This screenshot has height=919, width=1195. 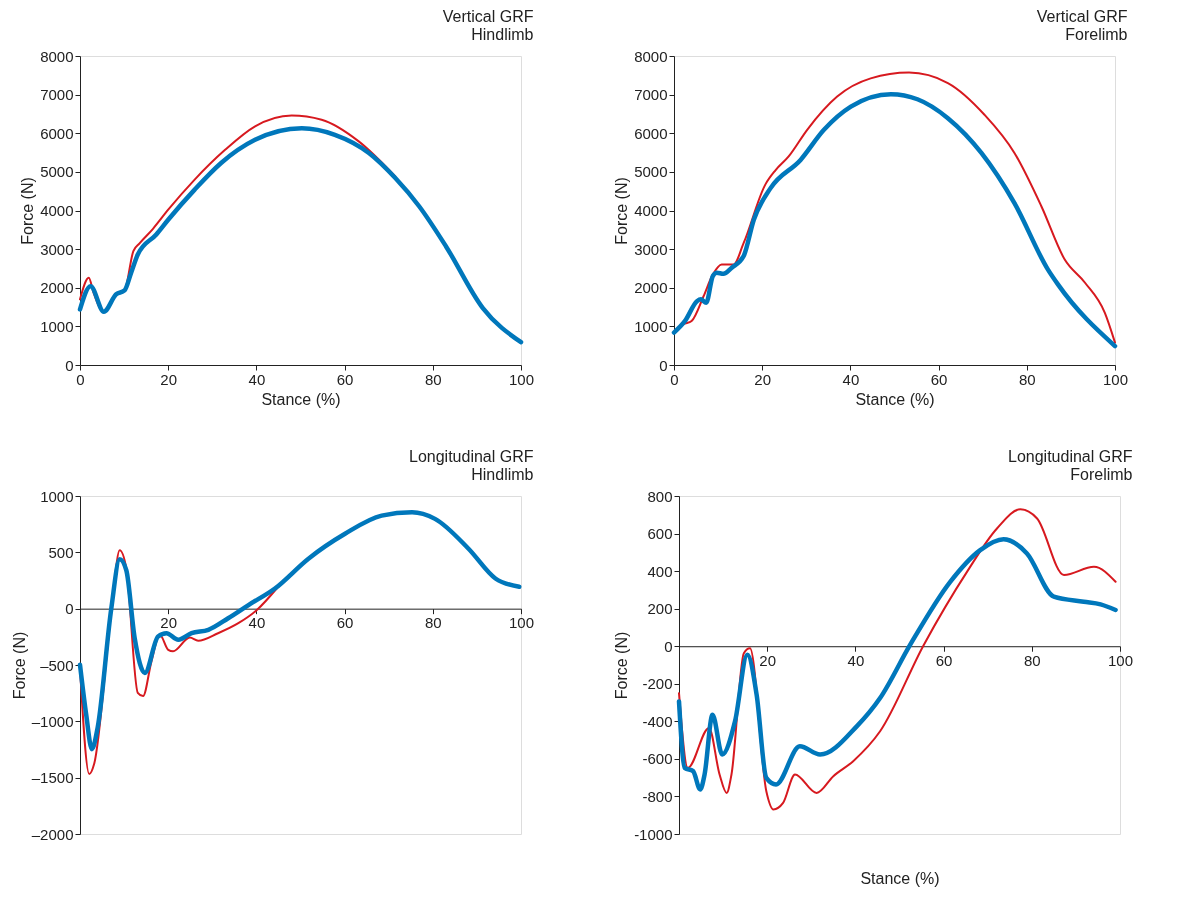 What do you see at coordinates (80, 379) in the screenshot?
I see `x-tick-label: 0` at bounding box center [80, 379].